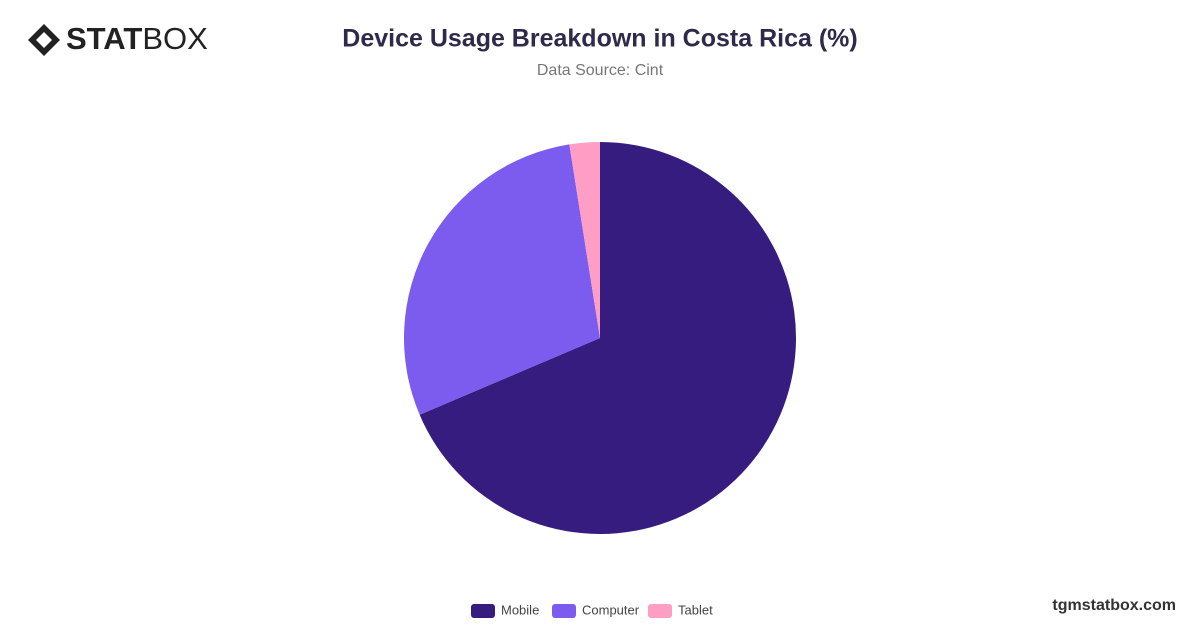 The image size is (1200, 633). I want to click on logo-text: STATBOX, so click(137, 38).